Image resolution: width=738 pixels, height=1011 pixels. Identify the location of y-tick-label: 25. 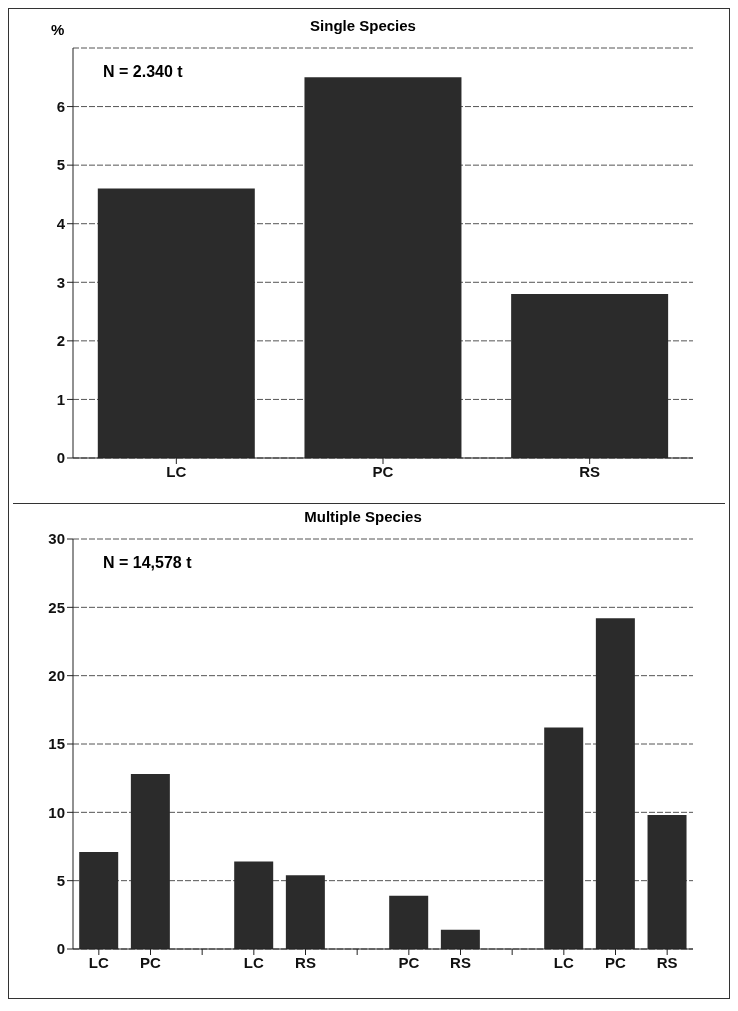
(56, 607).